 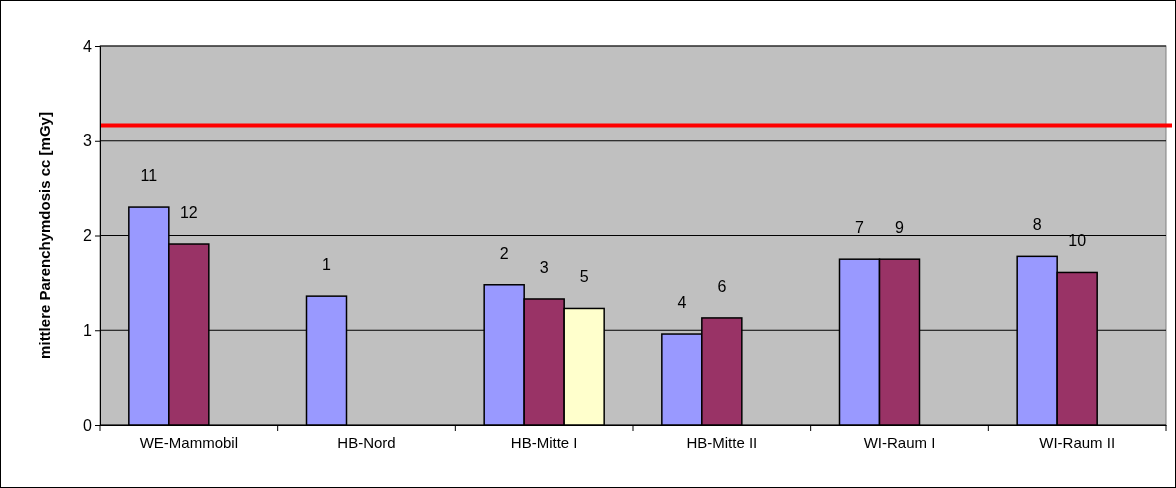 I want to click on x-tick-label: HB-Mitte II, so click(x=722, y=442).